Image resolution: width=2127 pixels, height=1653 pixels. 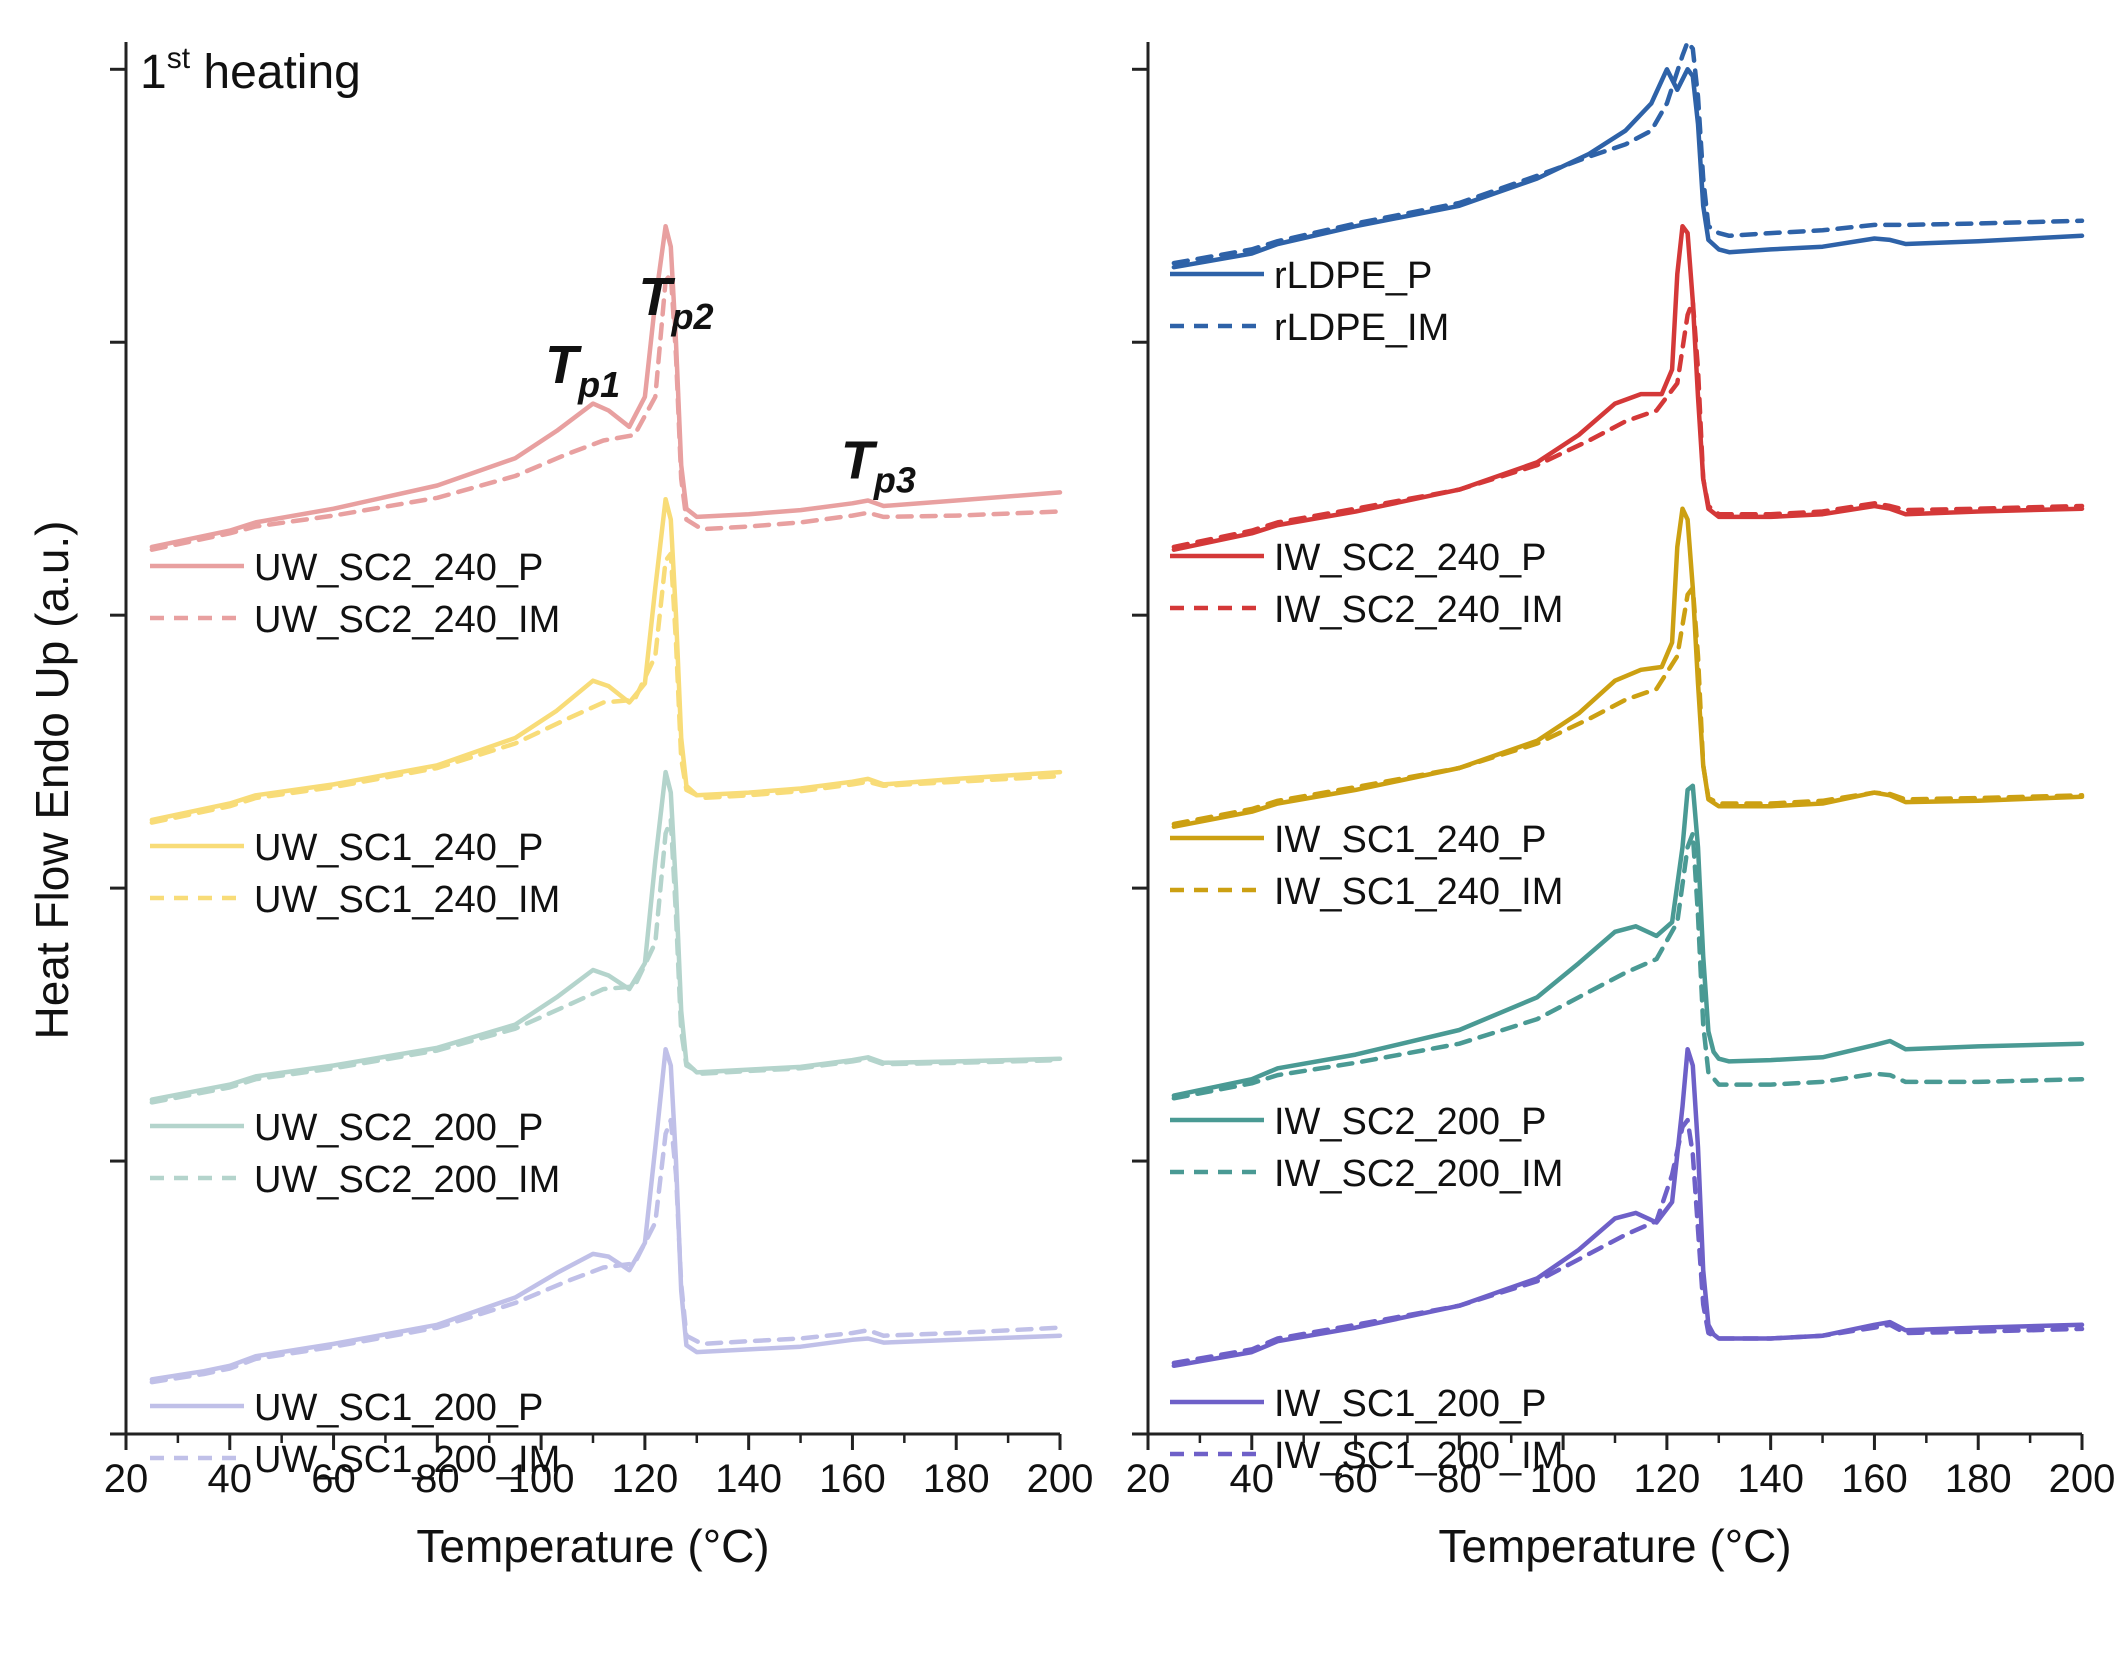 What do you see at coordinates (1410, 1122) in the screenshot?
I see `legend-label-iw-sc2-200-p: IW_SC2_200_P` at bounding box center [1410, 1122].